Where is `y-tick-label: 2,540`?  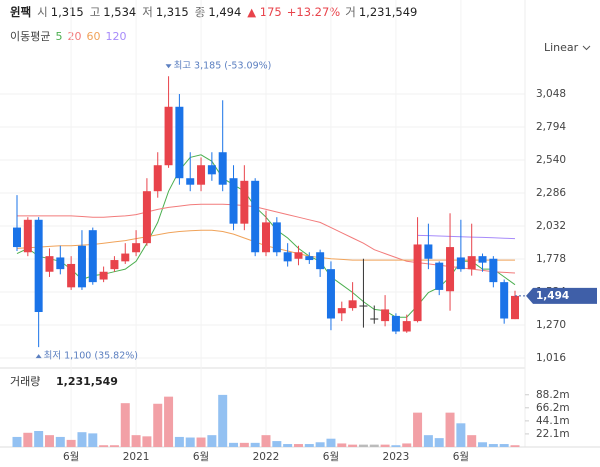 y-tick-label: 2,540 is located at coordinates (551, 160).